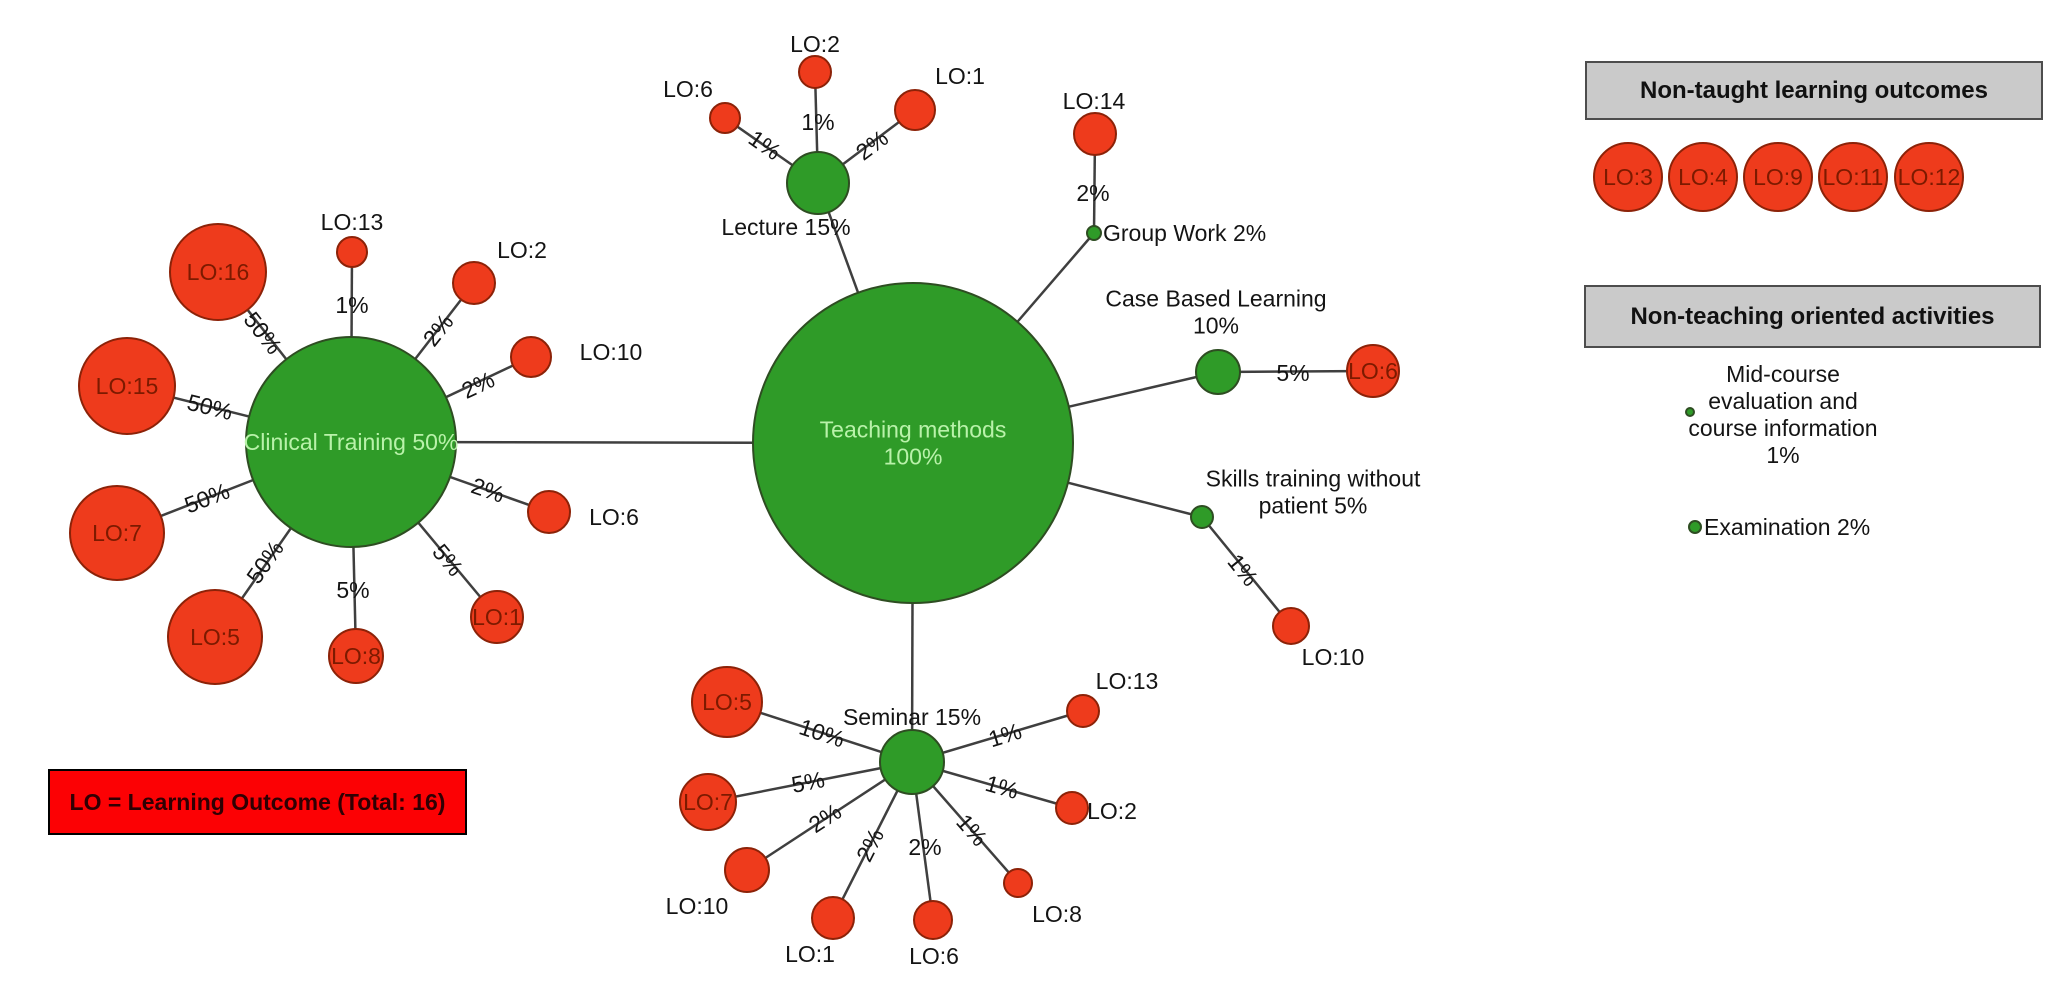  Describe the element at coordinates (817, 122) in the screenshot. I see `edge-percent-lecture-l2: 1%` at that location.